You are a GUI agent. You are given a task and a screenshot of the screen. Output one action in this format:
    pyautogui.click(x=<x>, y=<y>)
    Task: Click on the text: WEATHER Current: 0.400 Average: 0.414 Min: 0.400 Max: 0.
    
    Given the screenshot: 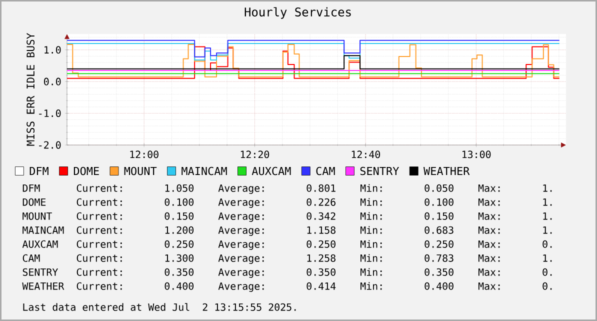 What is the action you would take?
    pyautogui.click(x=287, y=287)
    